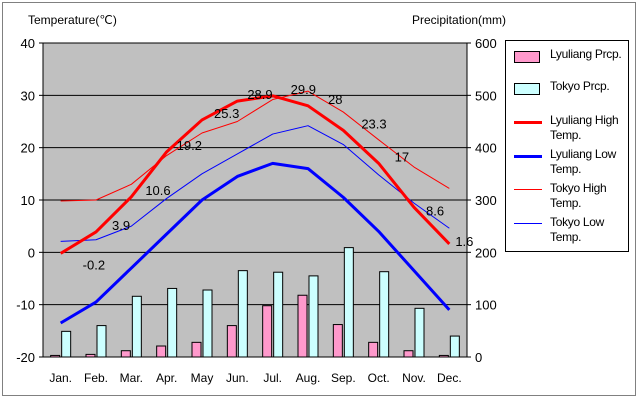 The height and width of the screenshot is (400, 640). I want to click on legend-line-lyuliang-high, so click(528, 122).